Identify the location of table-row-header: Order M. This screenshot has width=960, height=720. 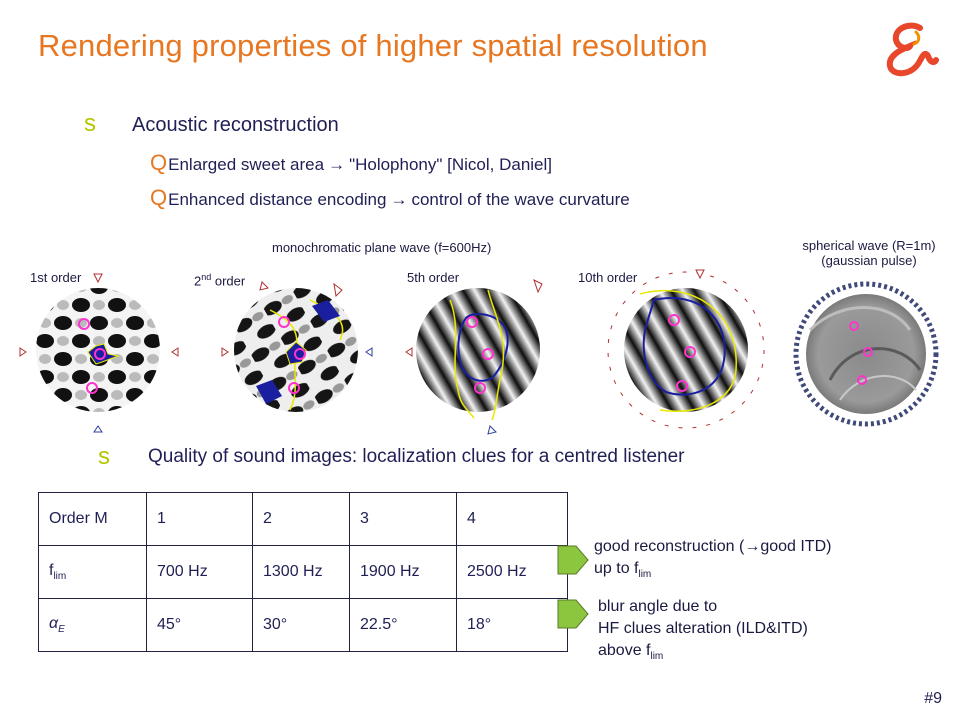
(92, 519).